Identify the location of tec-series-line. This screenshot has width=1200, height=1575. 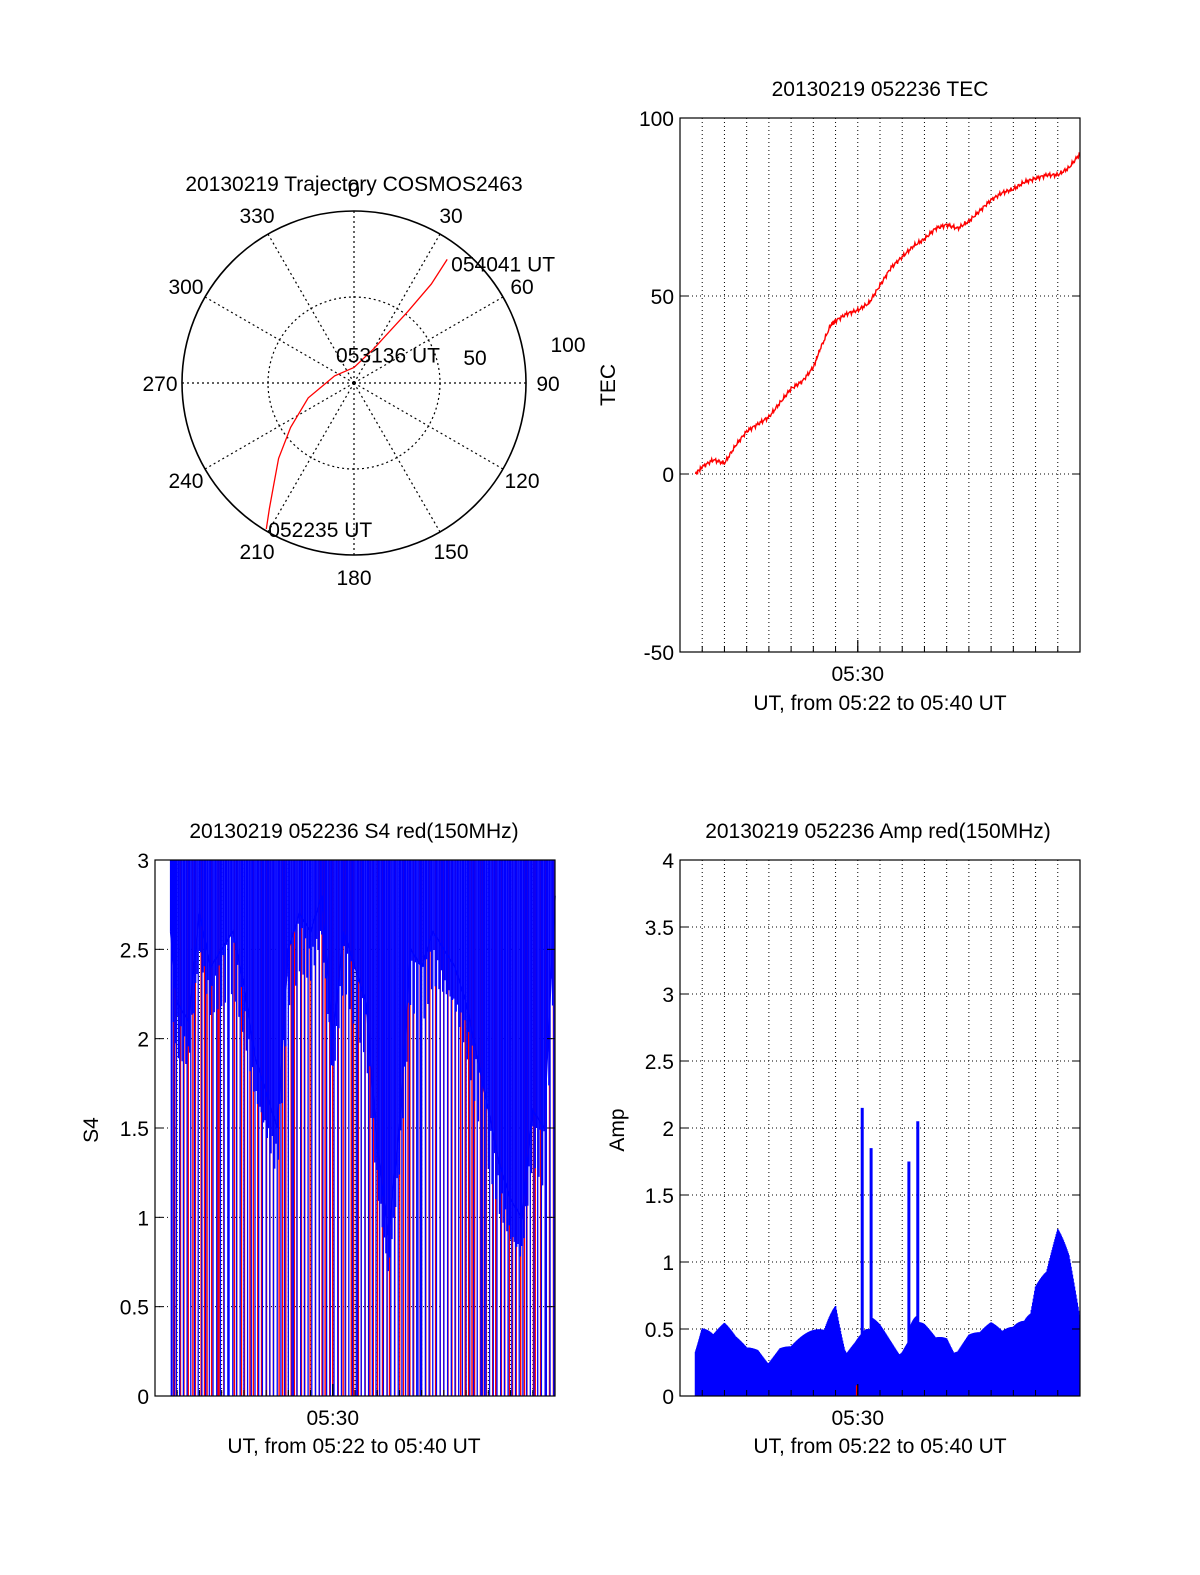
(887, 313).